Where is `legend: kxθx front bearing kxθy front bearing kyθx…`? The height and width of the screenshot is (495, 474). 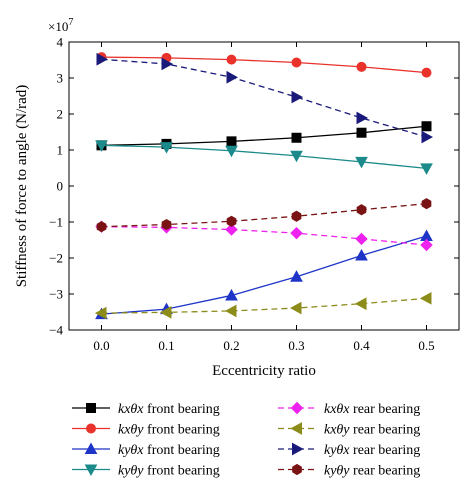
legend: kxθx front bearing kxθy front bearing kyθx… is located at coordinates (246, 440).